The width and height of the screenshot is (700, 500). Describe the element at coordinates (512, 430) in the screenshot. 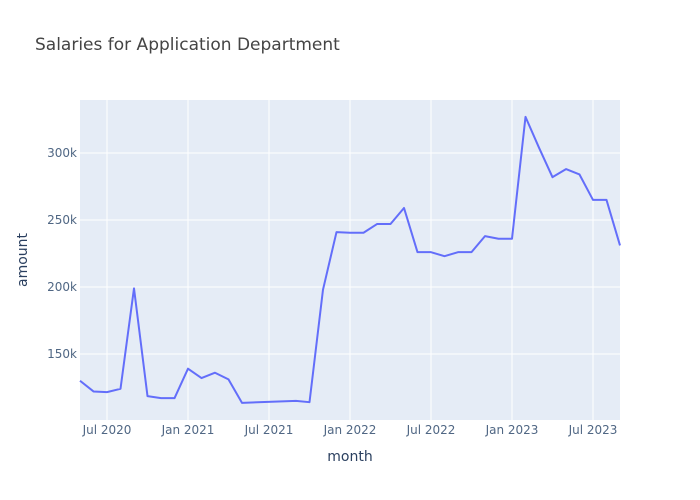

I see `x-tick-label: Jan 2023` at that location.